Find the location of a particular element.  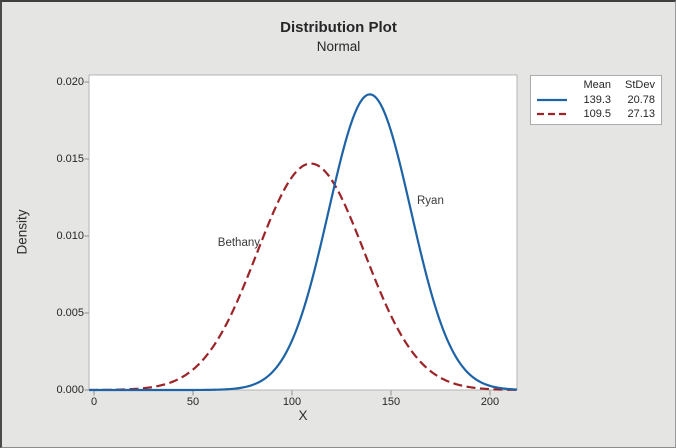

legend-ryan-stdev: 20.78 is located at coordinates (641, 99).